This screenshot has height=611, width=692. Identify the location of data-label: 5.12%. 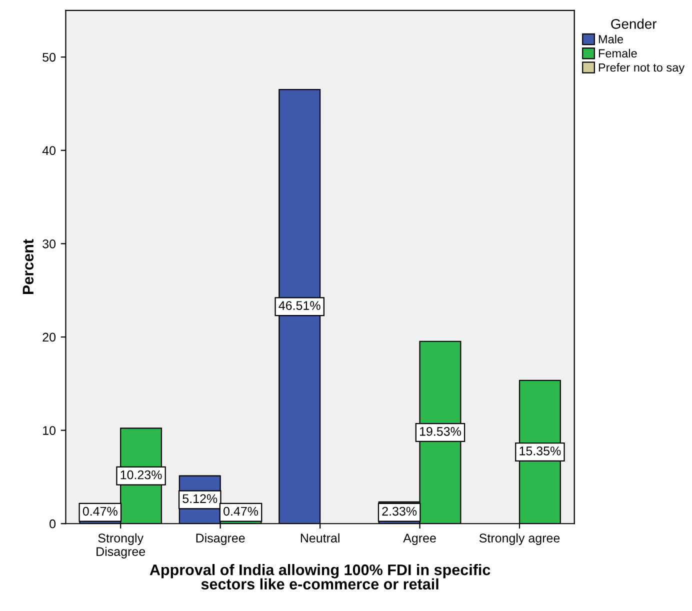
(200, 499).